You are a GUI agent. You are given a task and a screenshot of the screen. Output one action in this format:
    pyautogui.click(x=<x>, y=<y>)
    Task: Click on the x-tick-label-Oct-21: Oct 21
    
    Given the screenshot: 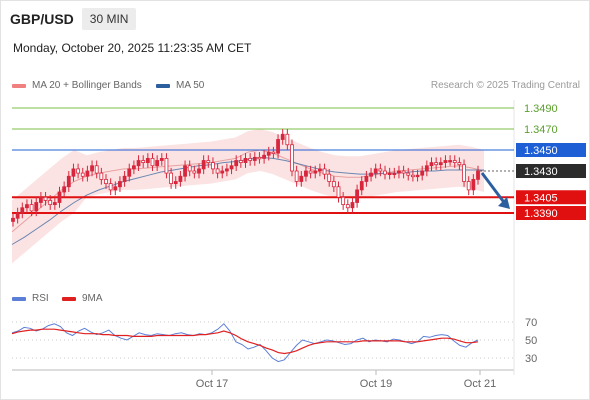 What is the action you would take?
    pyautogui.click(x=480, y=384)
    